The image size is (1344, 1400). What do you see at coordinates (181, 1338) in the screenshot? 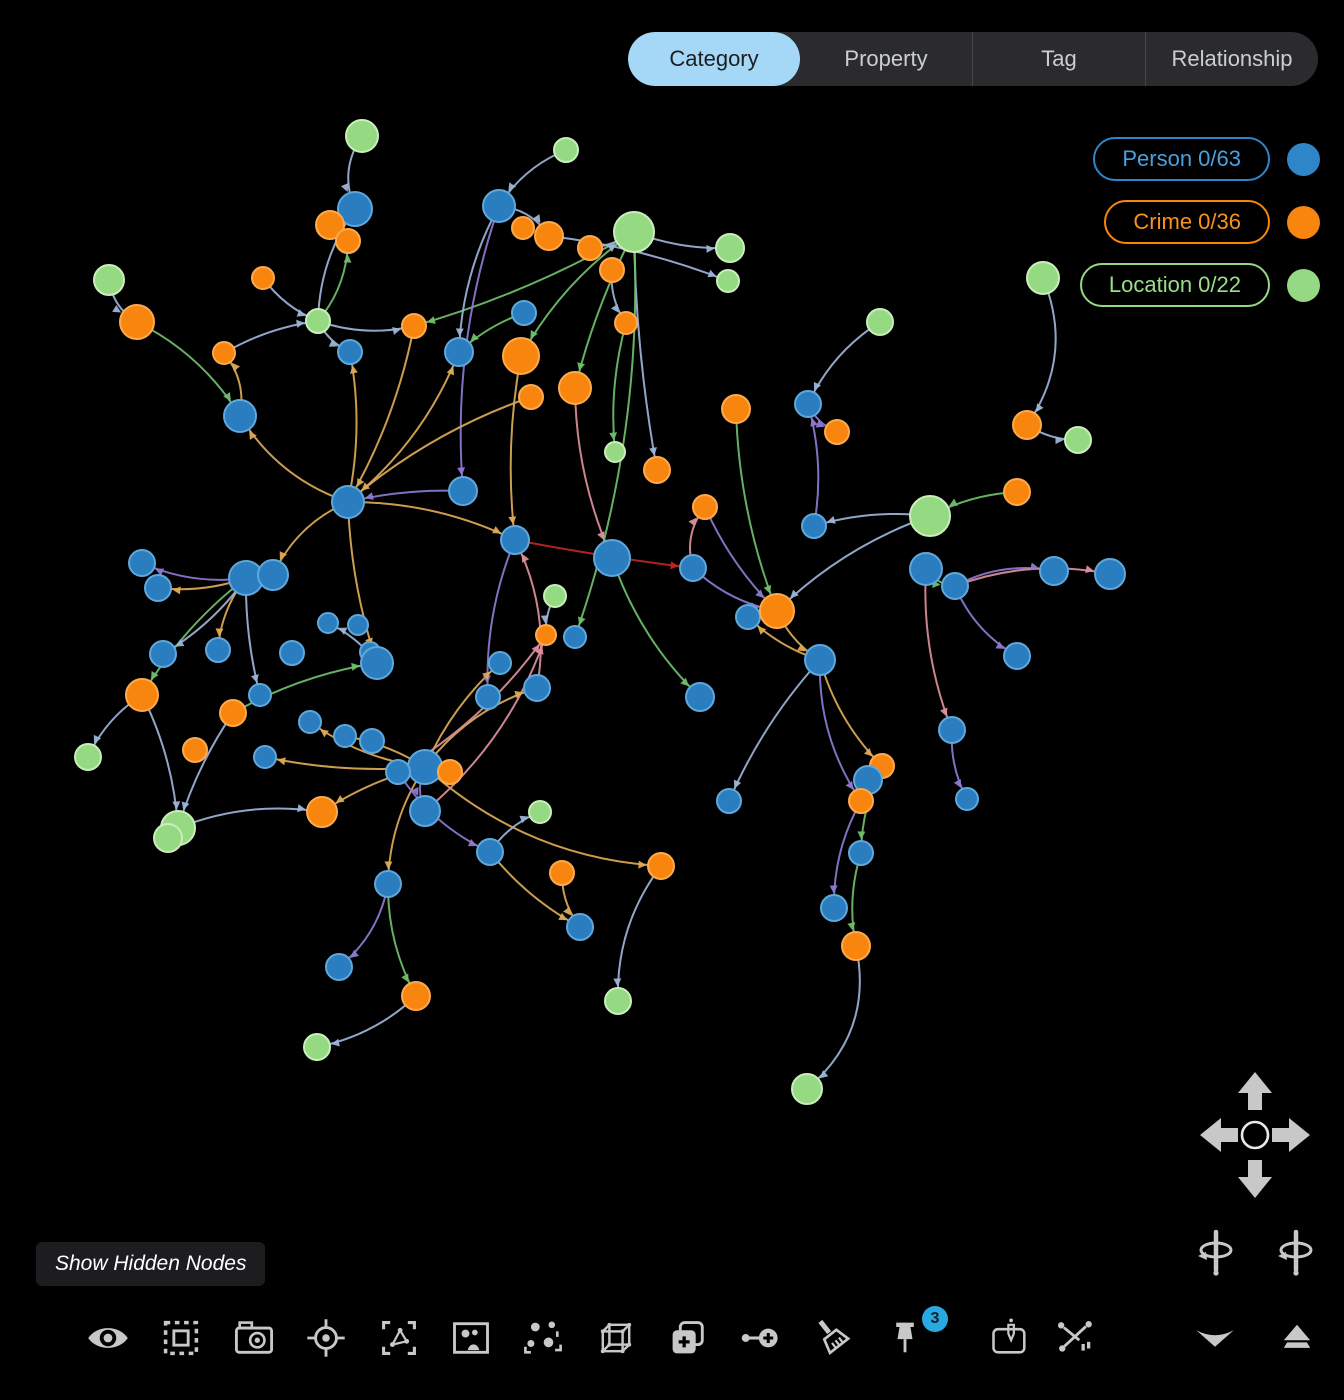
I see `selection-box-button` at bounding box center [181, 1338].